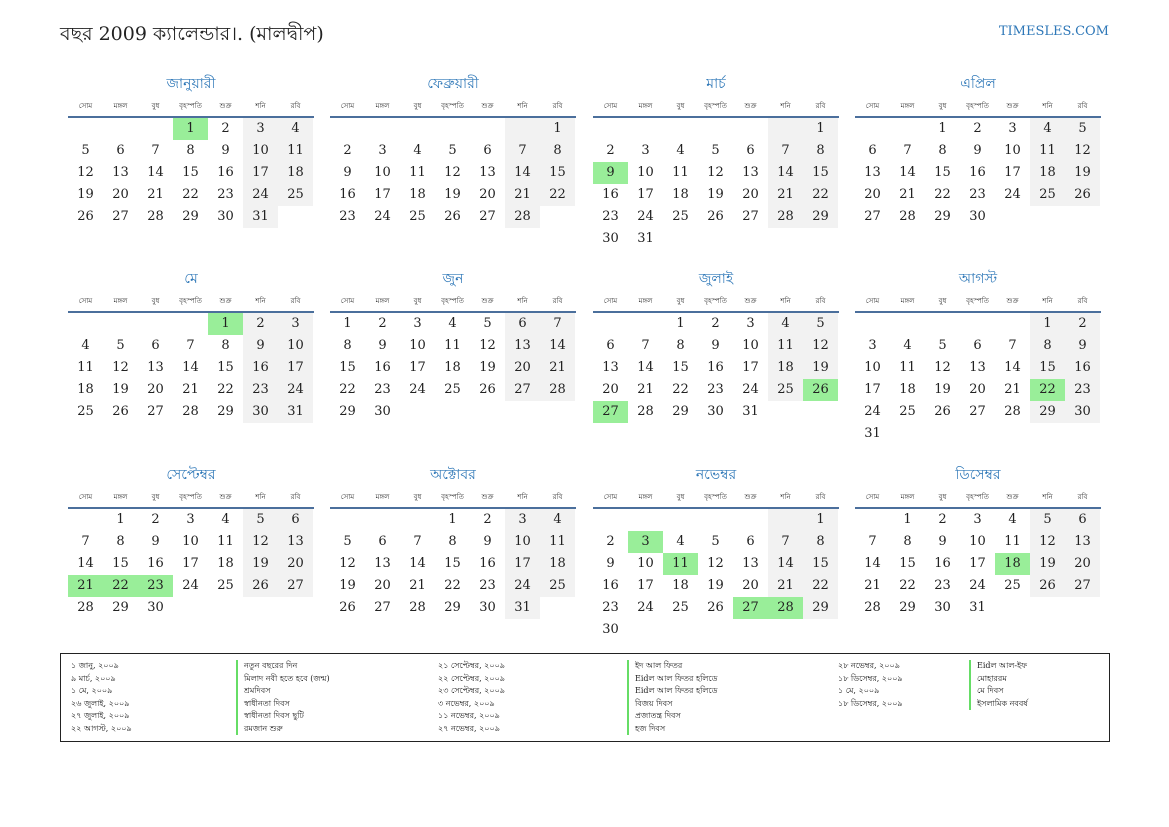  What do you see at coordinates (977, 128) in the screenshot?
I see `day-cell: 2` at bounding box center [977, 128].